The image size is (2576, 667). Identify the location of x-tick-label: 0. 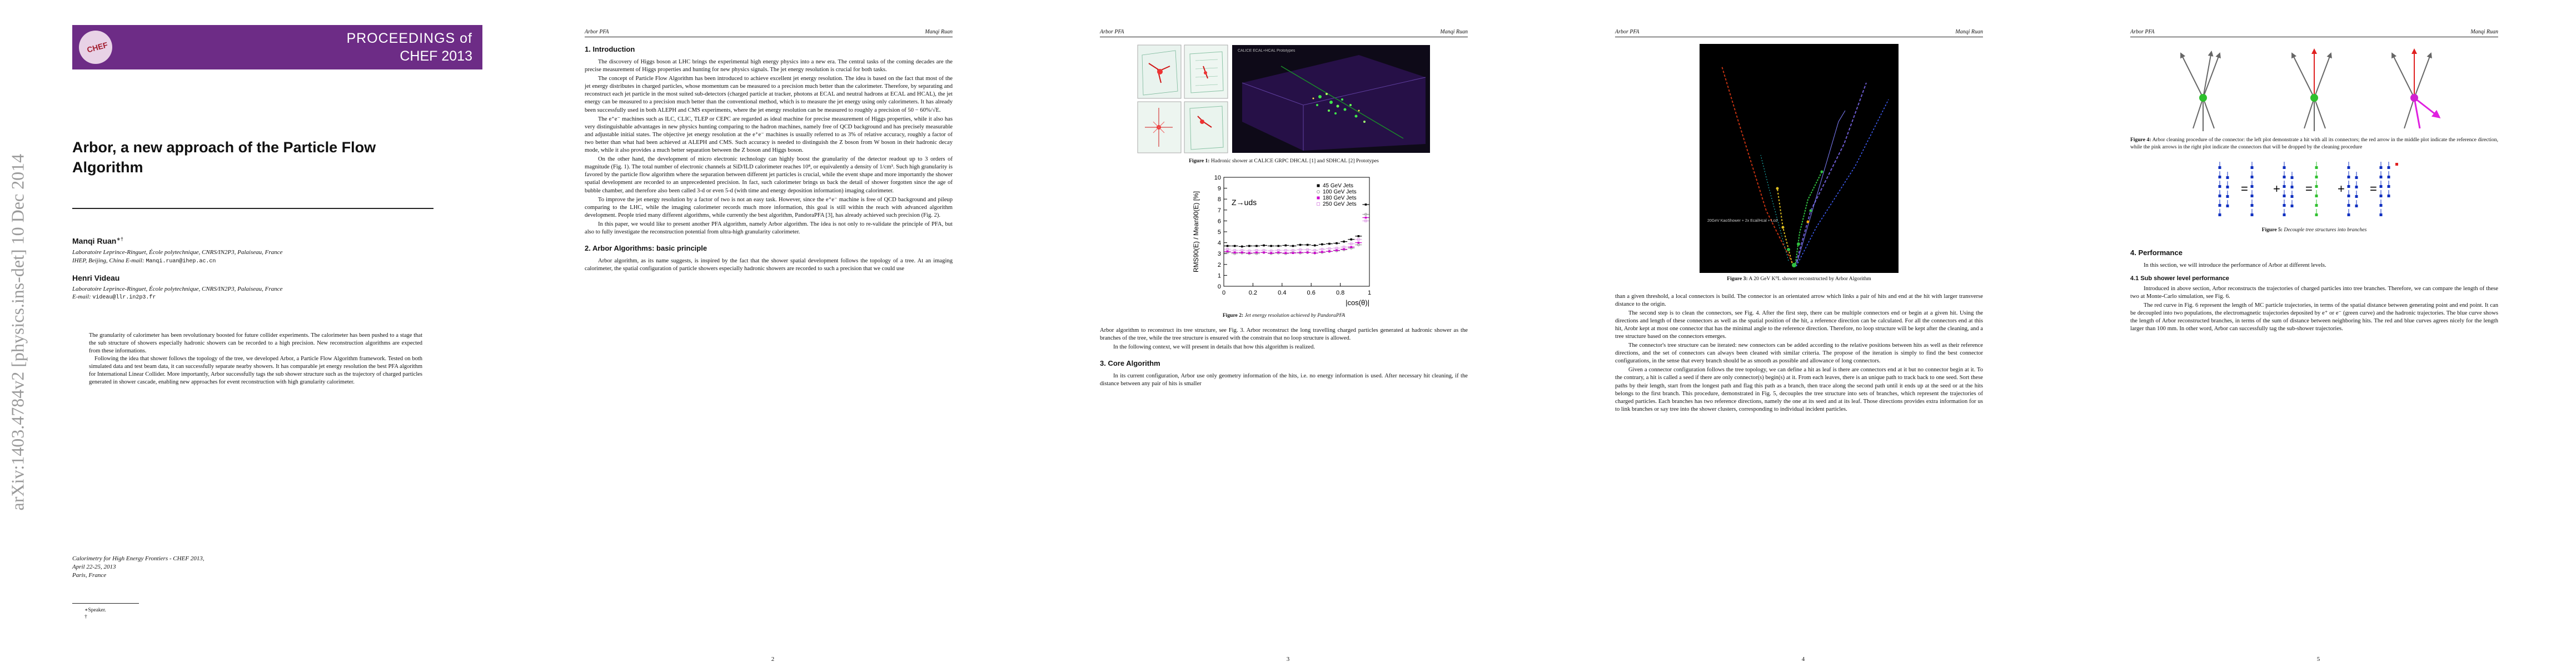
(1223, 293).